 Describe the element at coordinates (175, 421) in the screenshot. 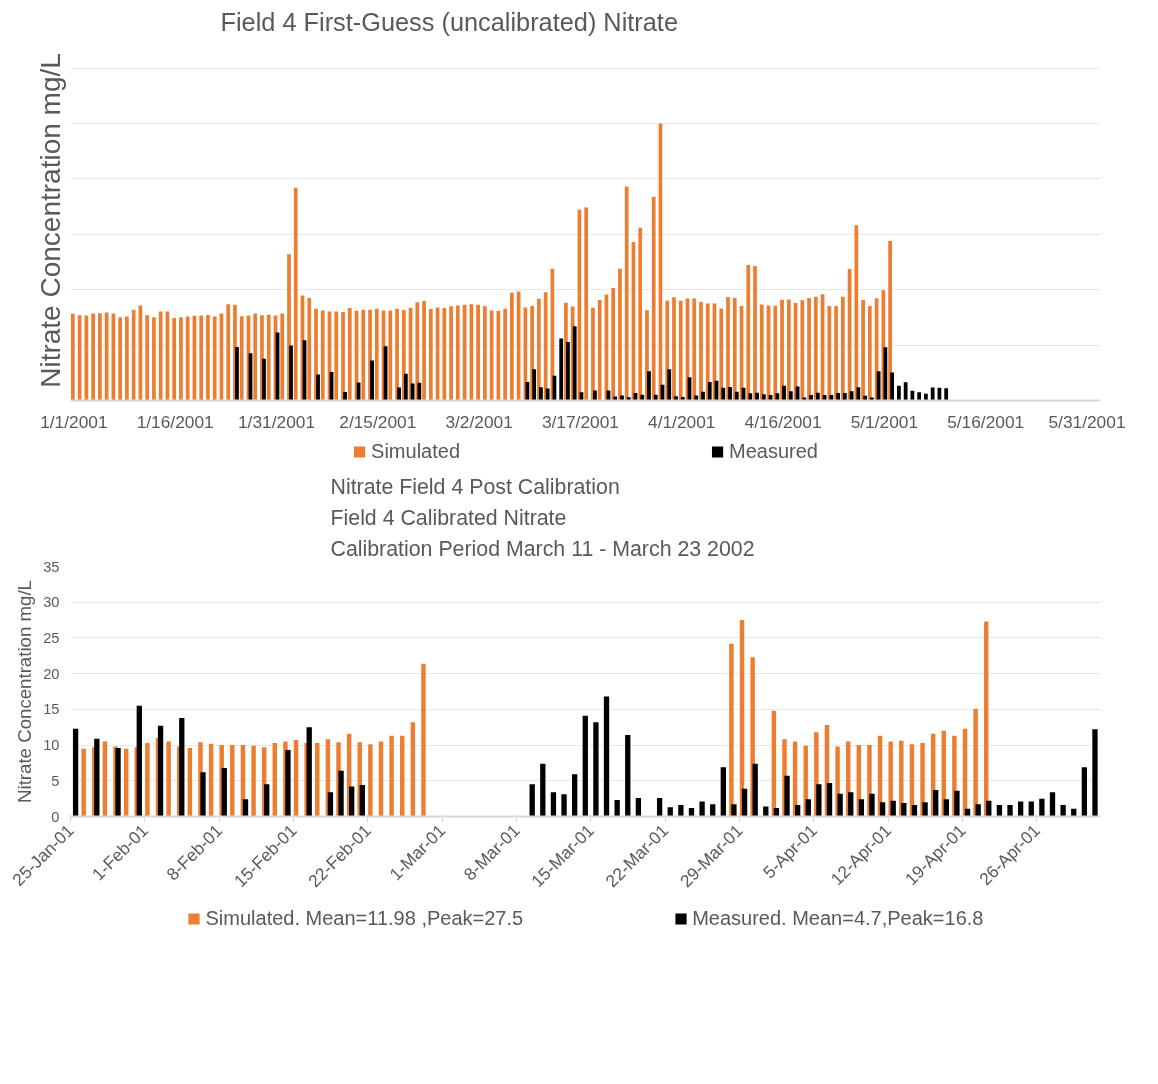

I see `x-tick-label: 1/16/2001` at that location.